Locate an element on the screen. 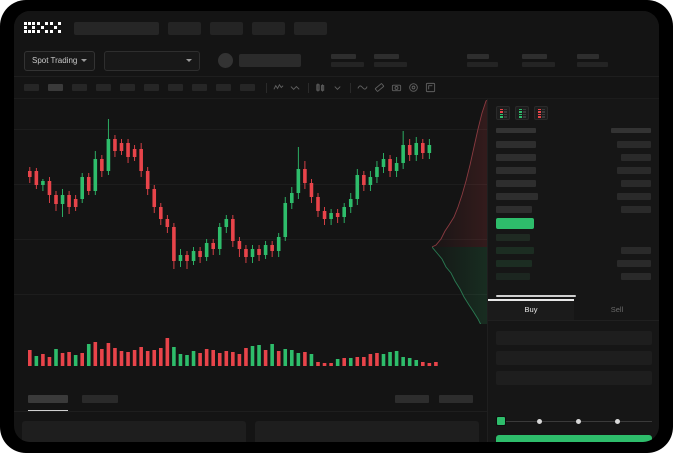 Image resolution: width=673 pixels, height=453 pixels. indicator-icon is located at coordinates (362, 88).